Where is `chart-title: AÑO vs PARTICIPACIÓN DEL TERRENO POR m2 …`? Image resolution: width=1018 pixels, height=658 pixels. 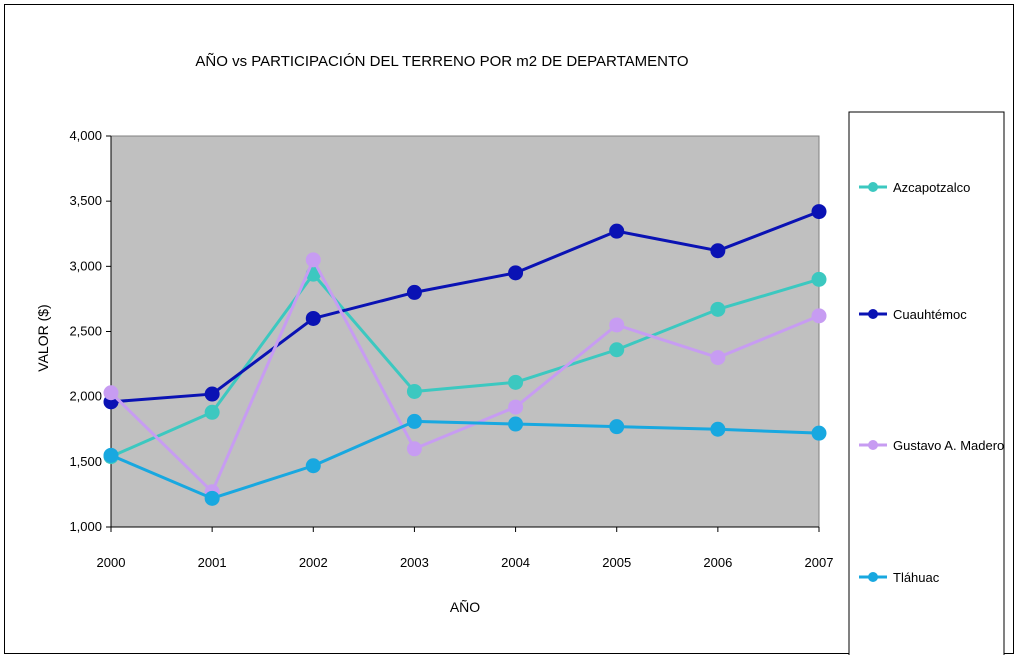 chart-title: AÑO vs PARTICIPACIÓN DEL TERRENO POR m2 … is located at coordinates (441, 61).